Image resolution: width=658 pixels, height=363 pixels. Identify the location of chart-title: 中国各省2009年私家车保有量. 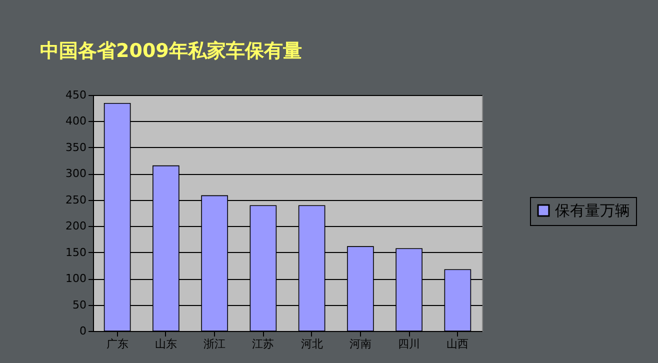
(171, 51).